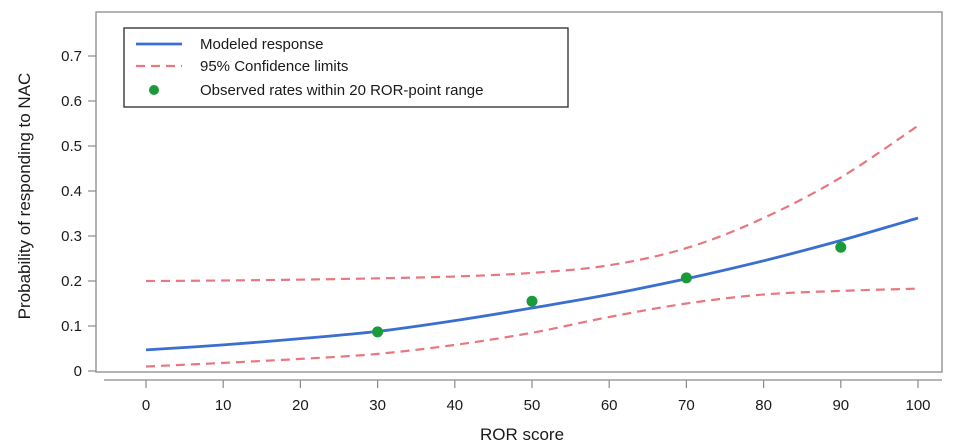 This screenshot has width=954, height=445. I want to click on y-tick-label: 0.7, so click(71, 56).